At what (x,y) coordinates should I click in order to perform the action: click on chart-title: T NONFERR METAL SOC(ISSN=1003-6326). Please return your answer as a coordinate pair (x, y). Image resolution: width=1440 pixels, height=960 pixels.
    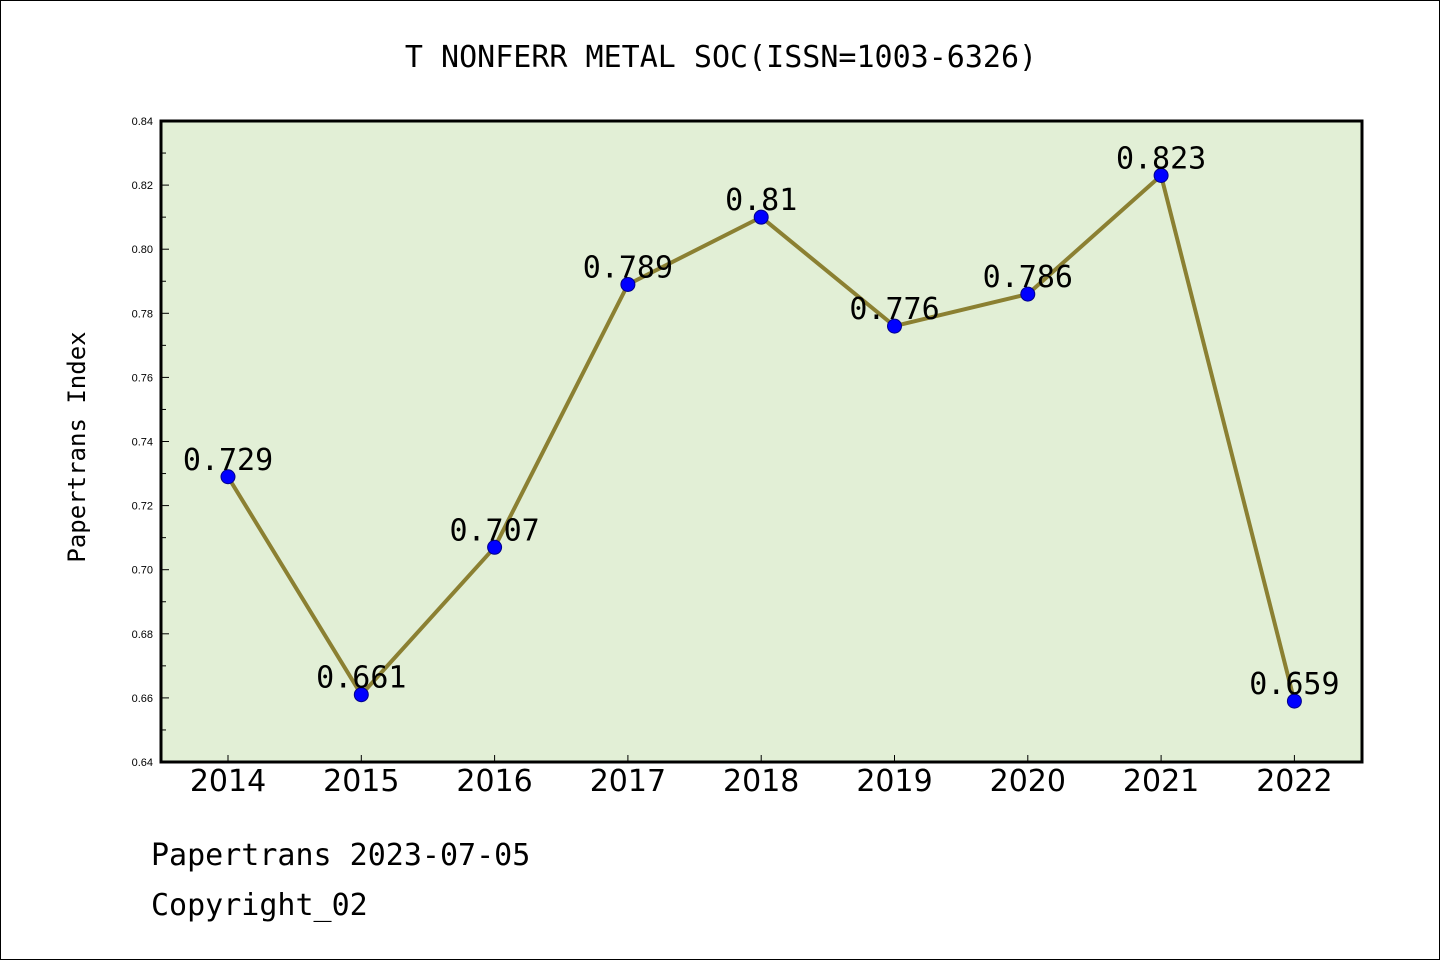
    Looking at the image, I should click on (721, 57).